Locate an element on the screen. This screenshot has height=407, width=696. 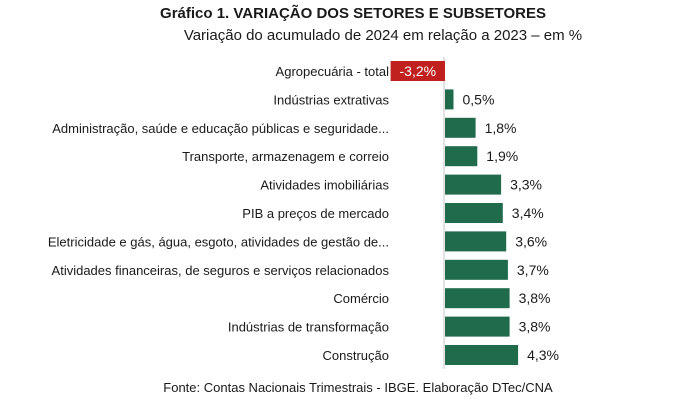
category-label: Agropecuária - total is located at coordinates (333, 71).